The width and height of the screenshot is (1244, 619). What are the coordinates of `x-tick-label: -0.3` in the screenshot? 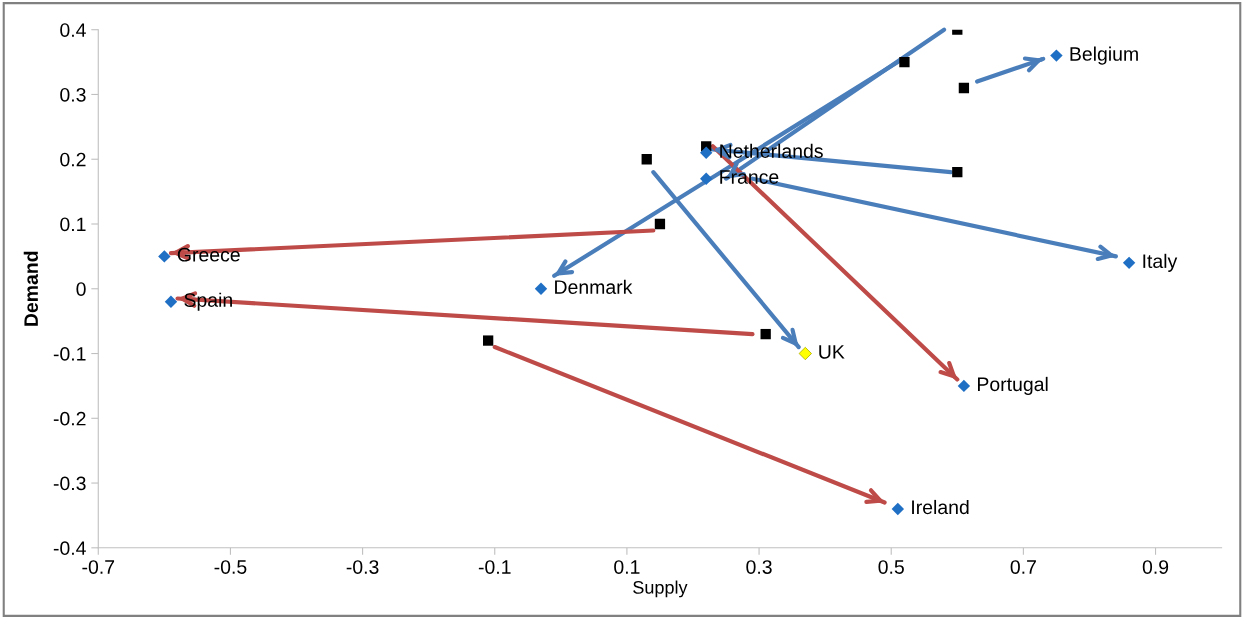 It's located at (362, 567).